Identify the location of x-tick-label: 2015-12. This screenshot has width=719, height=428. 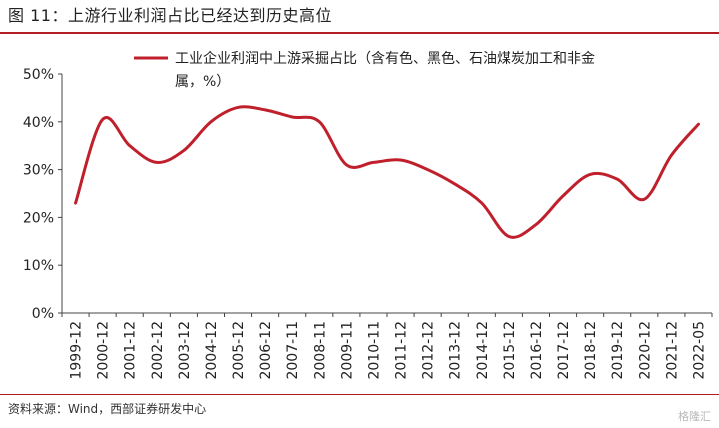
(510, 350).